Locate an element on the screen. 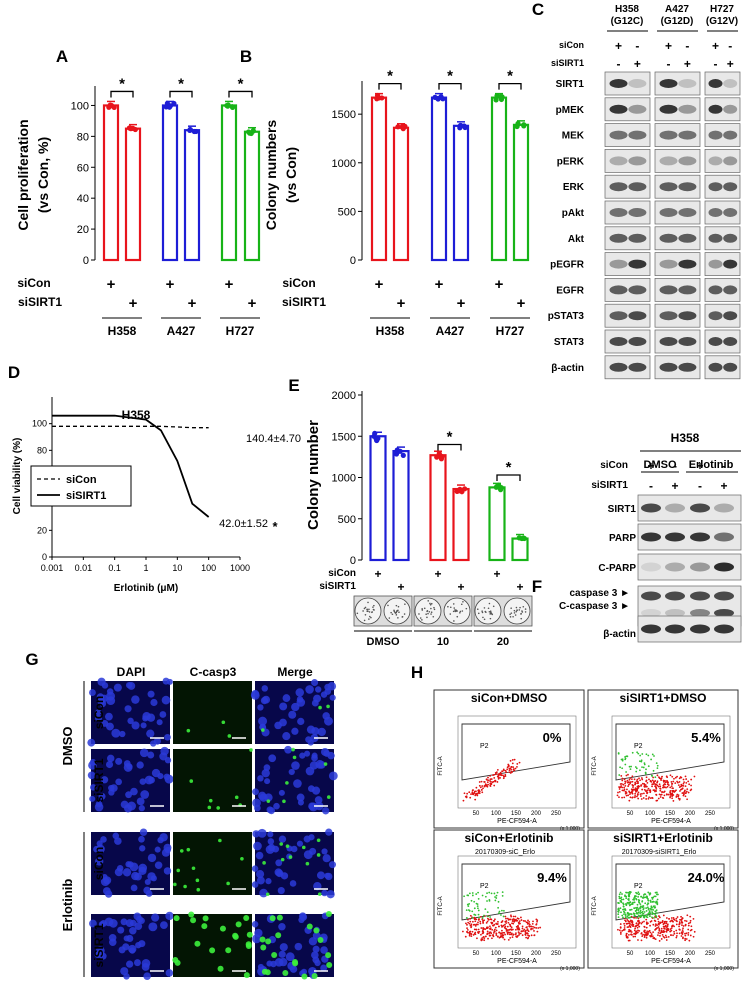 Image resolution: width=752 pixels, height=999 pixels. gate-p2 is located at coordinates (516, 892).